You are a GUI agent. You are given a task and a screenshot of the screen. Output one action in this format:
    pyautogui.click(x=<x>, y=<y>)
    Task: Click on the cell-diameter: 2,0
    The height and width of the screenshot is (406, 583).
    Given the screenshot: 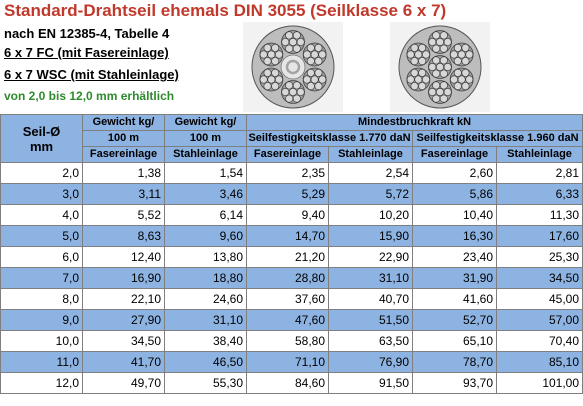 What is the action you would take?
    pyautogui.click(x=41, y=173)
    